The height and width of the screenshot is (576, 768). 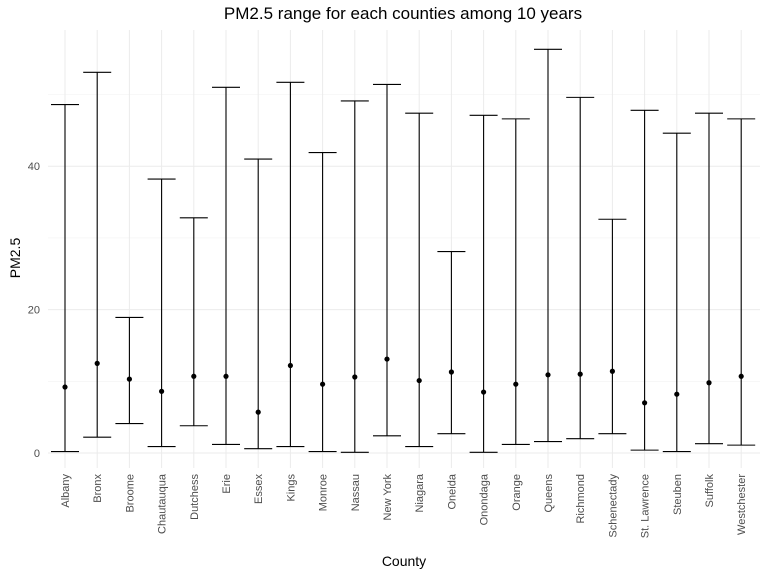 I want to click on errorbar-monroe, so click(x=322, y=302).